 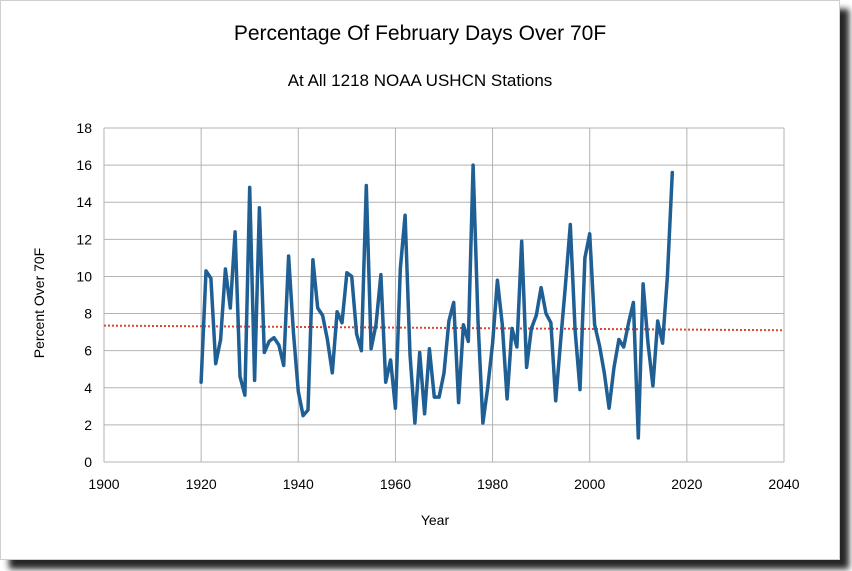 I want to click on y-tick-label: 2, so click(x=88, y=425).